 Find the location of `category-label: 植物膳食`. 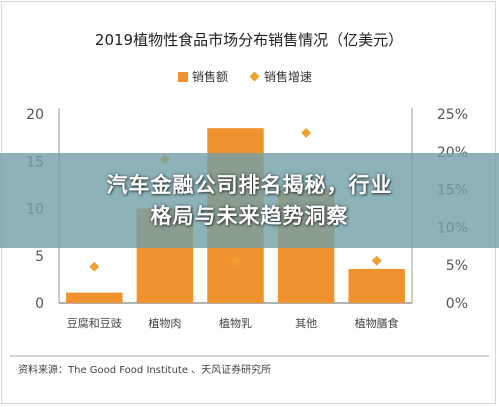

category-label: 植物膳食 is located at coordinates (377, 323).